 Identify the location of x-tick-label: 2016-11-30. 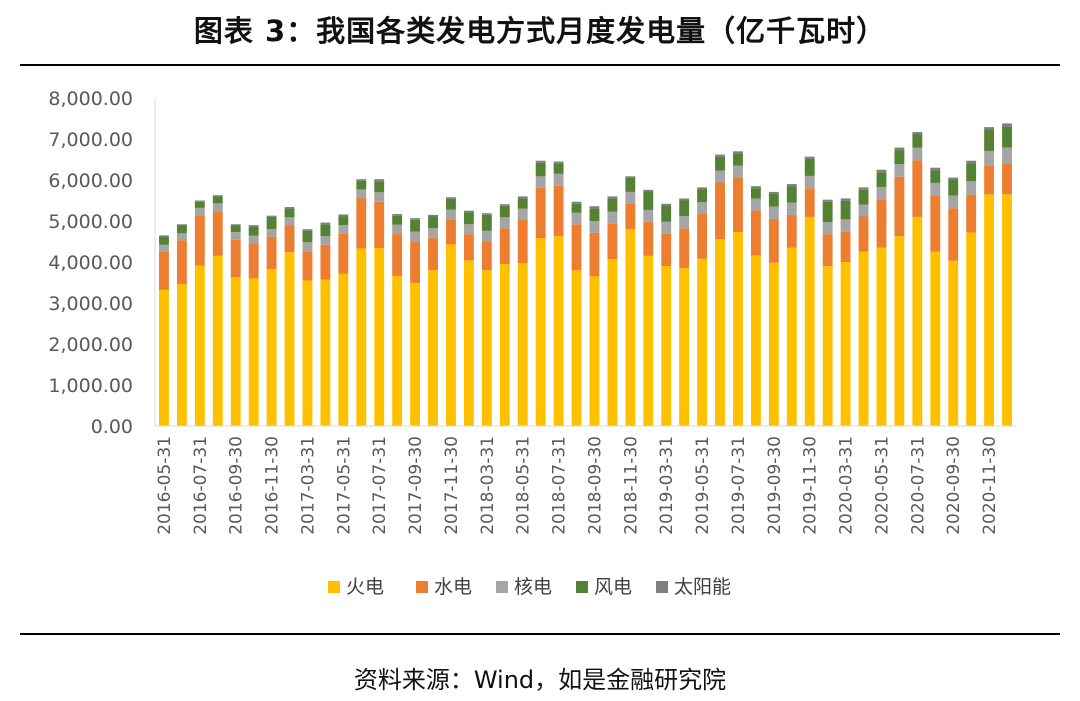
(273, 485).